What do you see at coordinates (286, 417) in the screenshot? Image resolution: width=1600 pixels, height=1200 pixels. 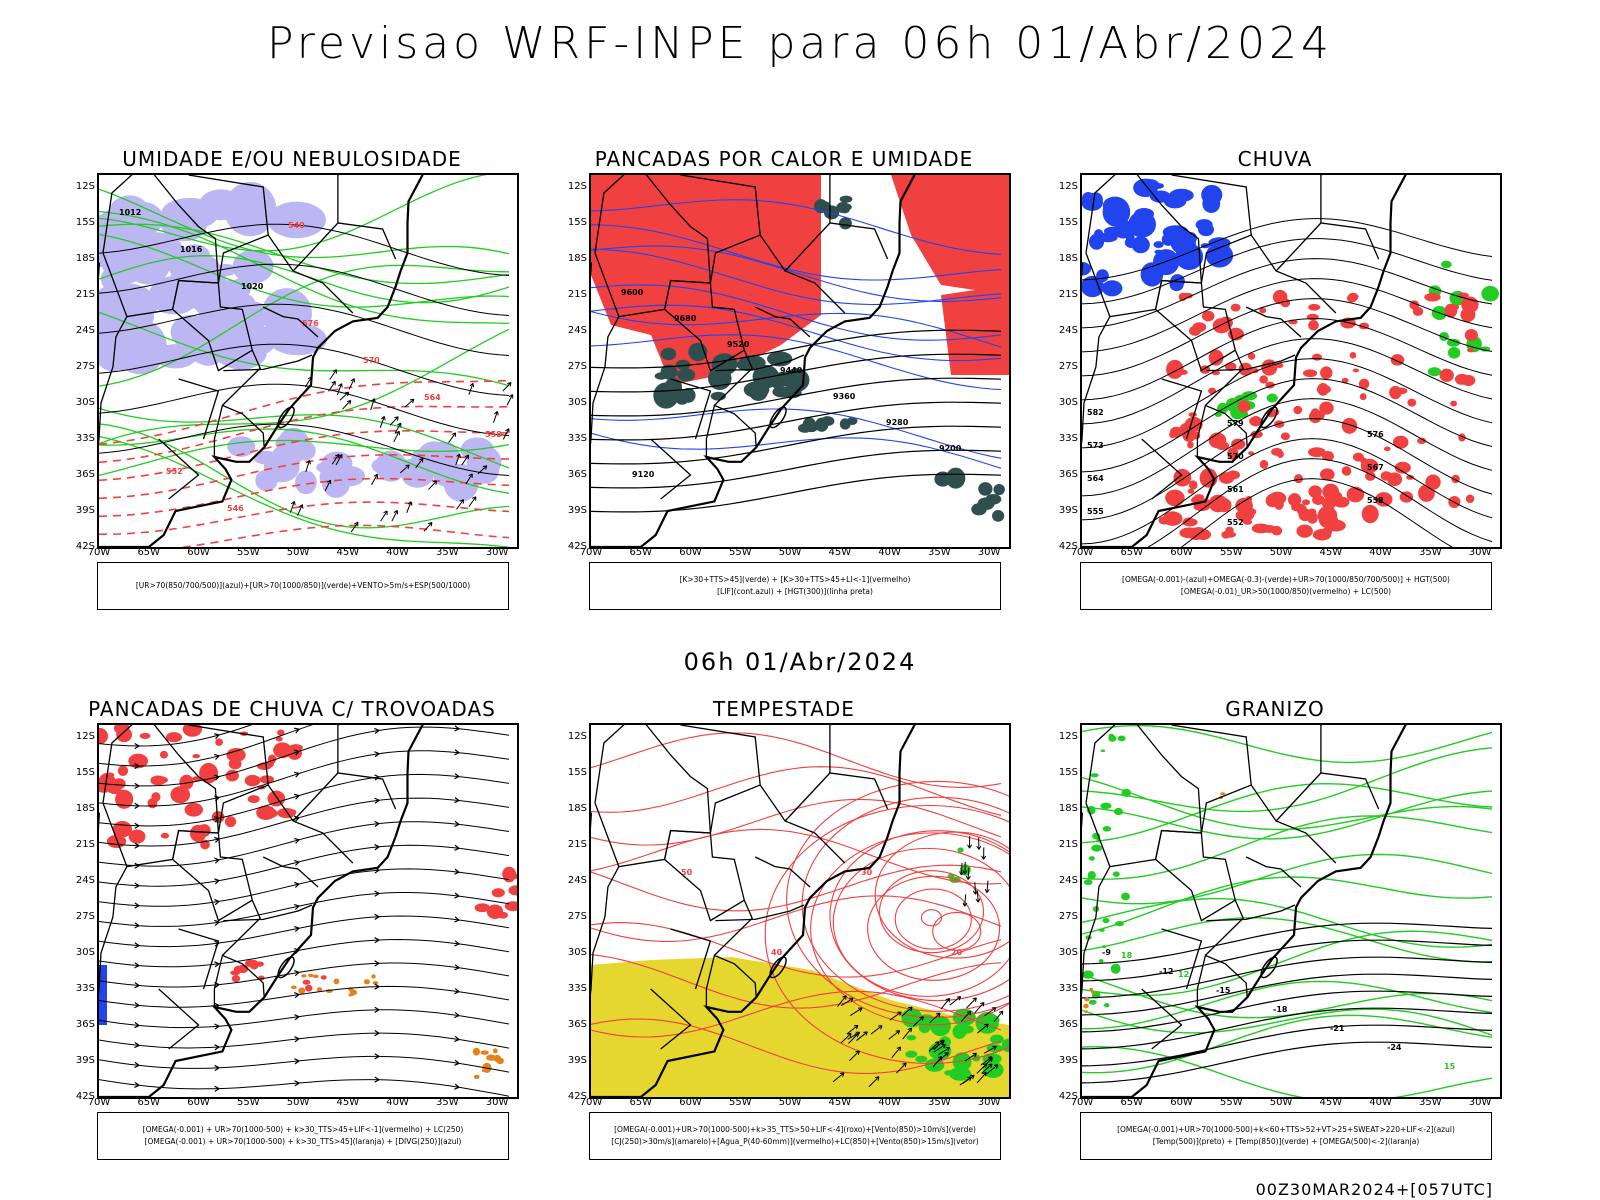 I see `lagoon-outline` at bounding box center [286, 417].